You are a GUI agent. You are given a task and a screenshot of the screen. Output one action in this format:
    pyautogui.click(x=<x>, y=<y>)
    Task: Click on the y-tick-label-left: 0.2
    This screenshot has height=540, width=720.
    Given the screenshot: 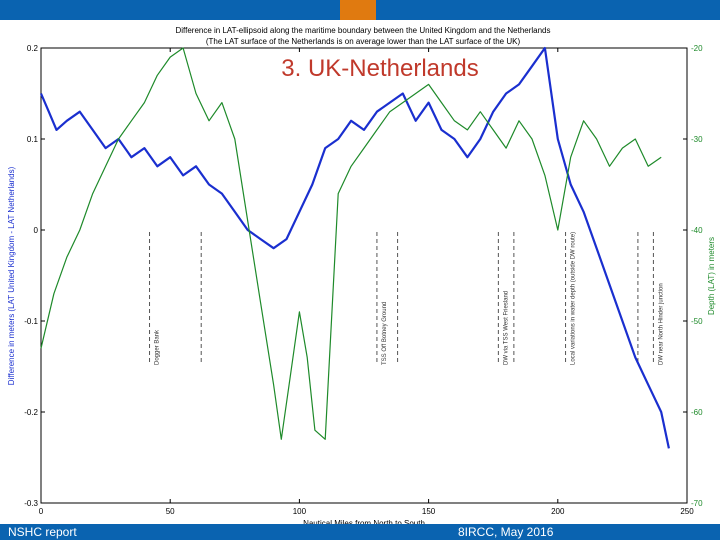 What is the action you would take?
    pyautogui.click(x=33, y=48)
    